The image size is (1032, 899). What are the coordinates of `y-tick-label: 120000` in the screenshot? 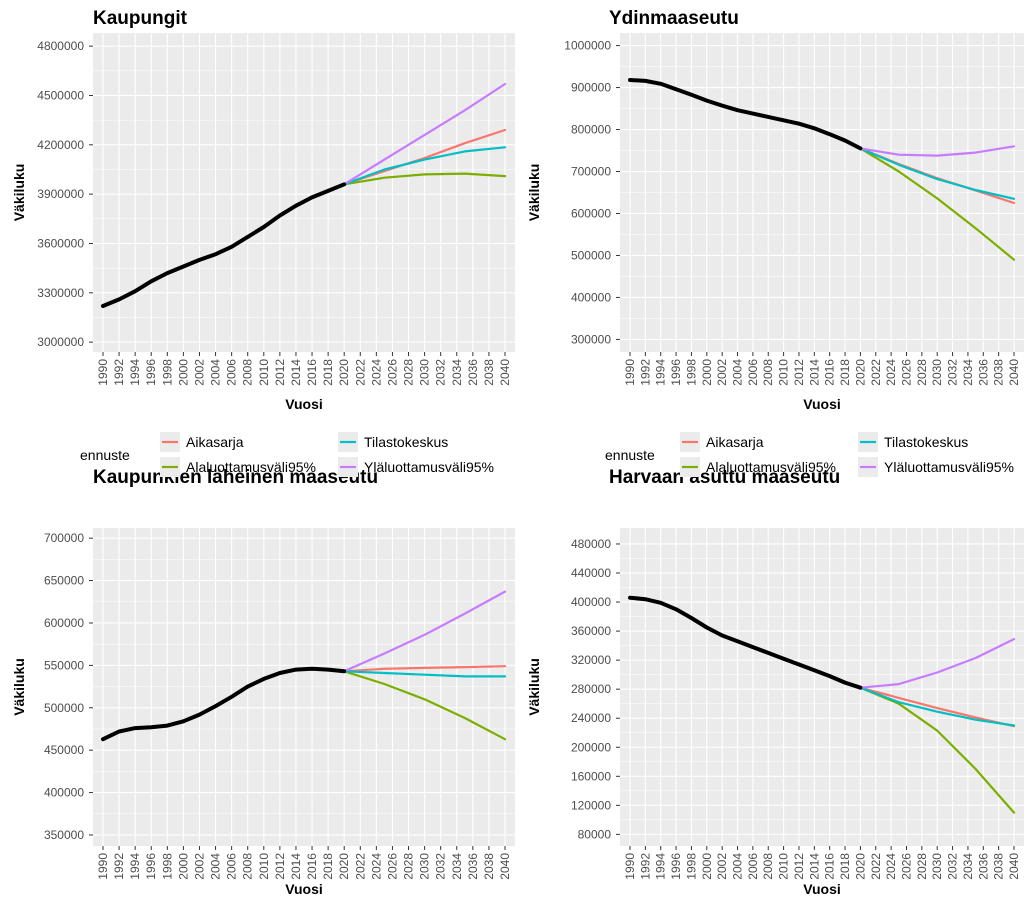 It's located at (591, 805).